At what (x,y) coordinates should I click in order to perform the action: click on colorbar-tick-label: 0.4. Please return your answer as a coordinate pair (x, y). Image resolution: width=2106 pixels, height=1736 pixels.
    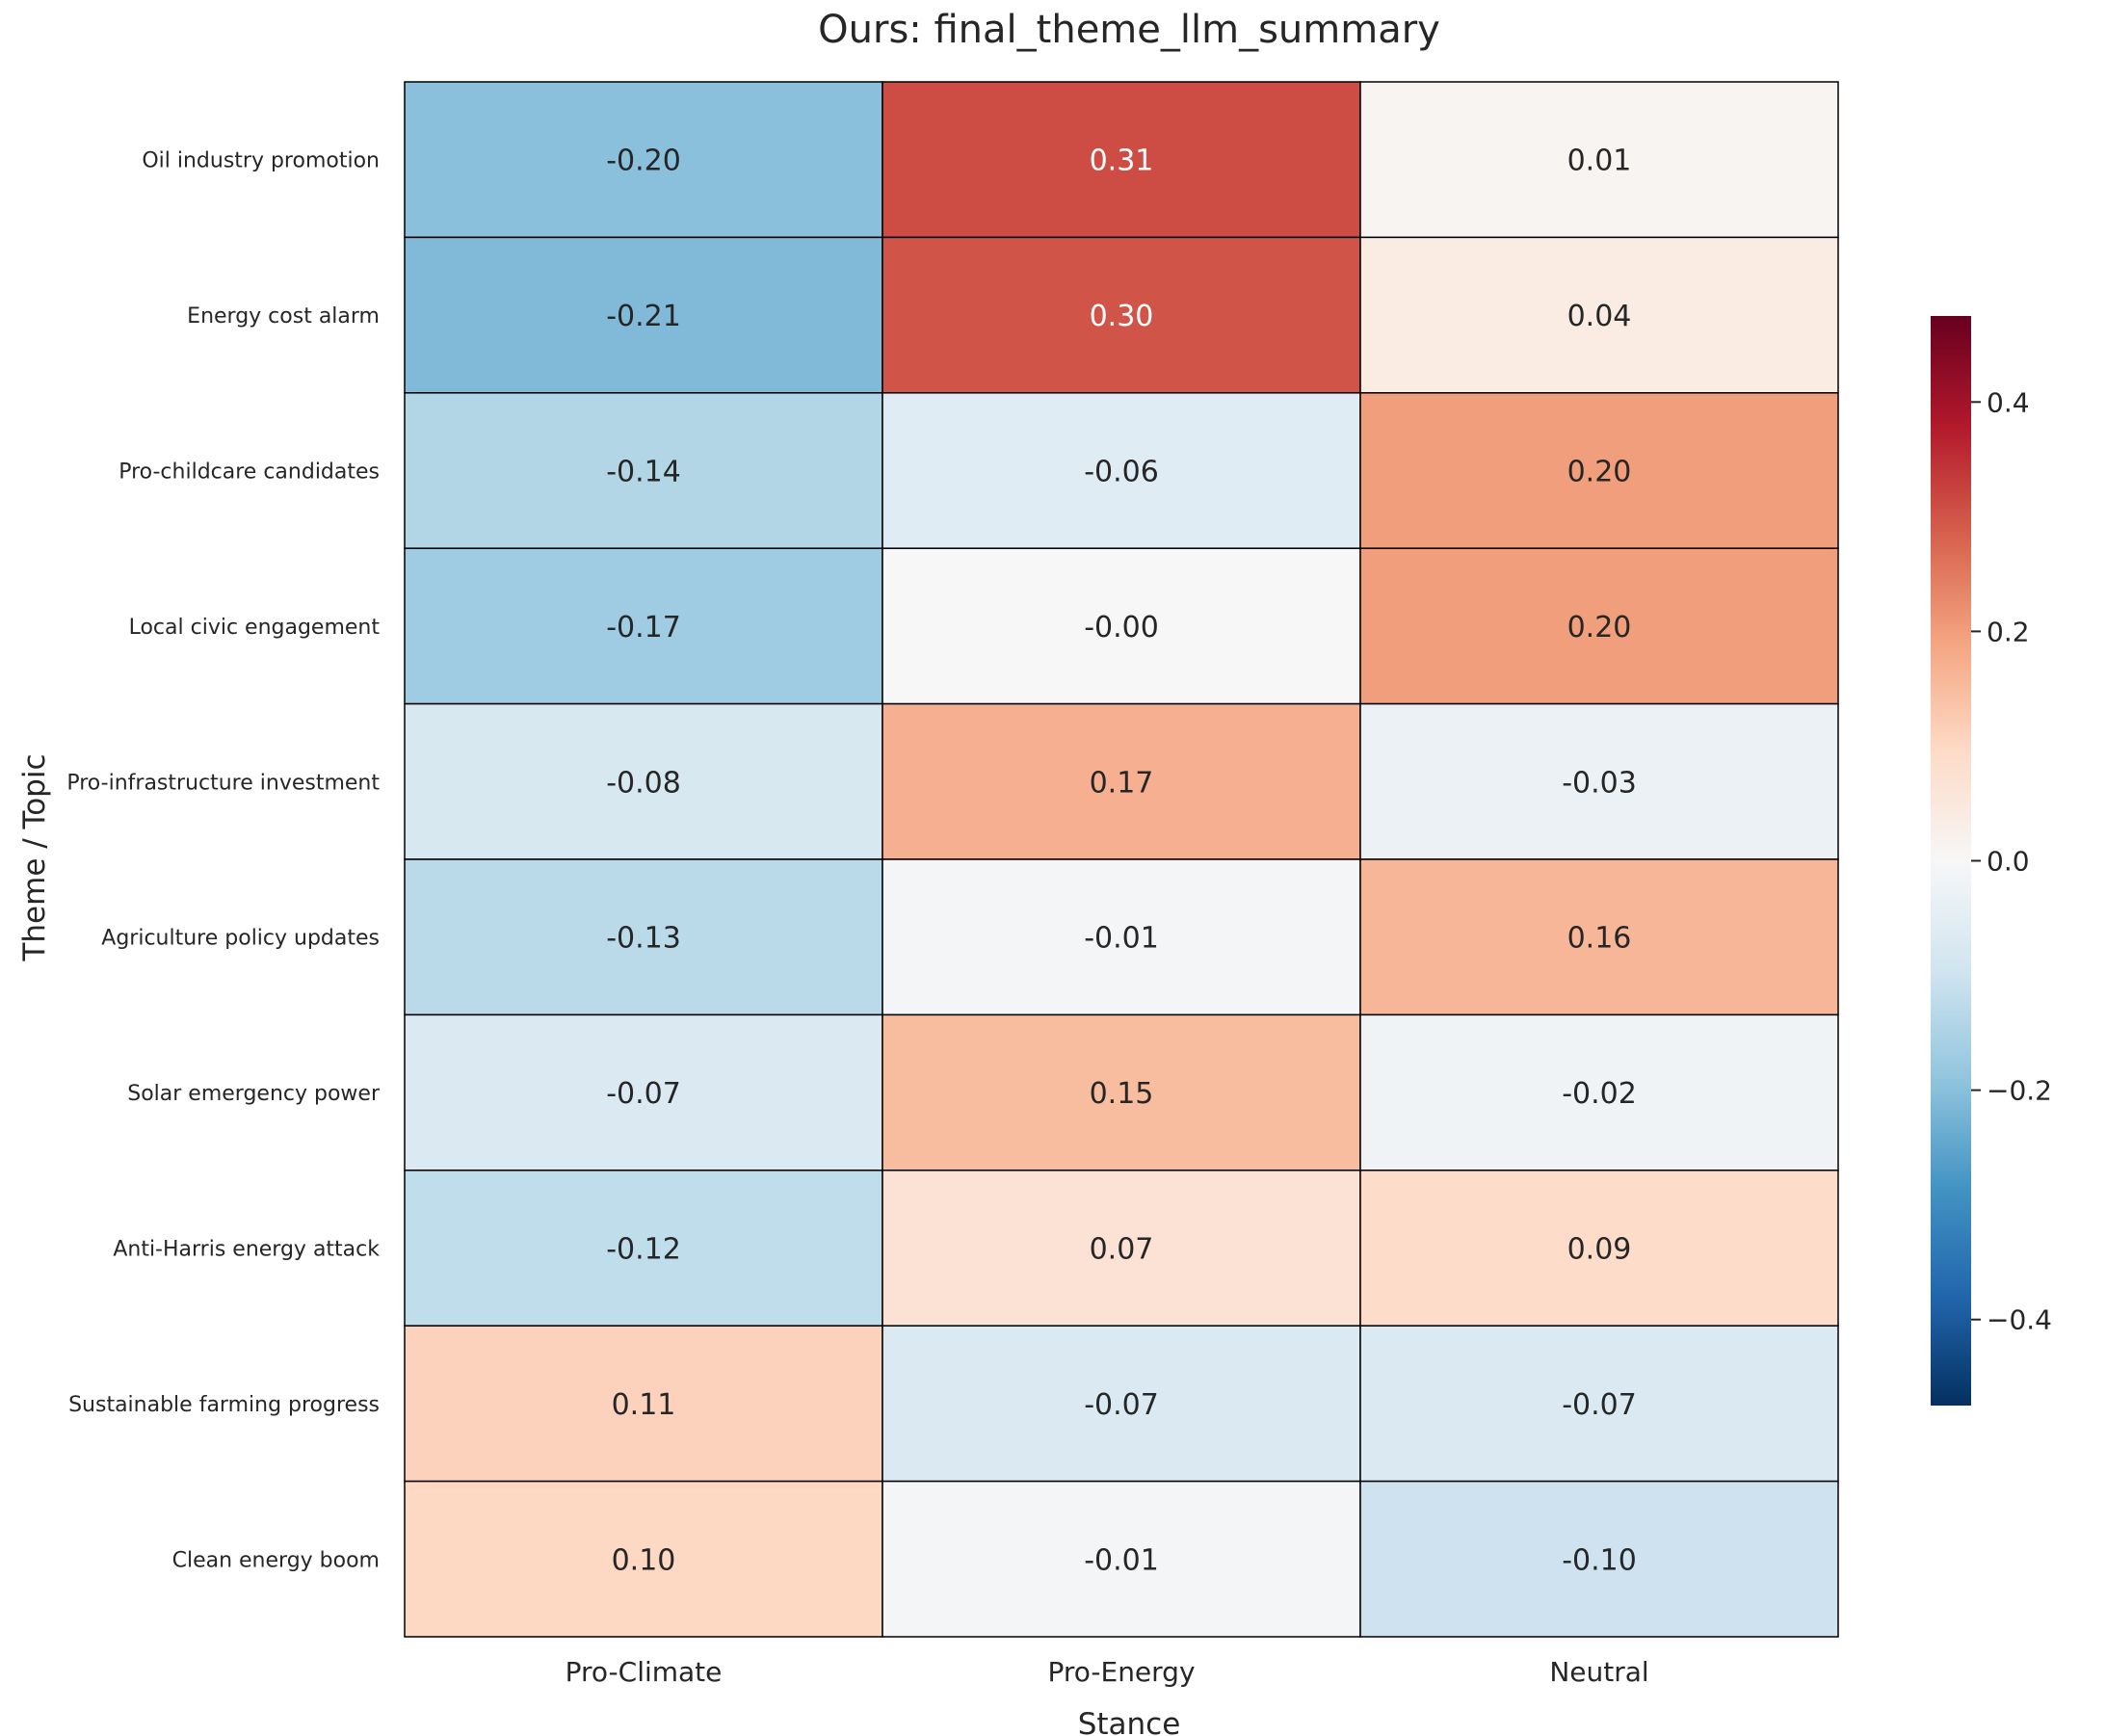
    Looking at the image, I should click on (2008, 402).